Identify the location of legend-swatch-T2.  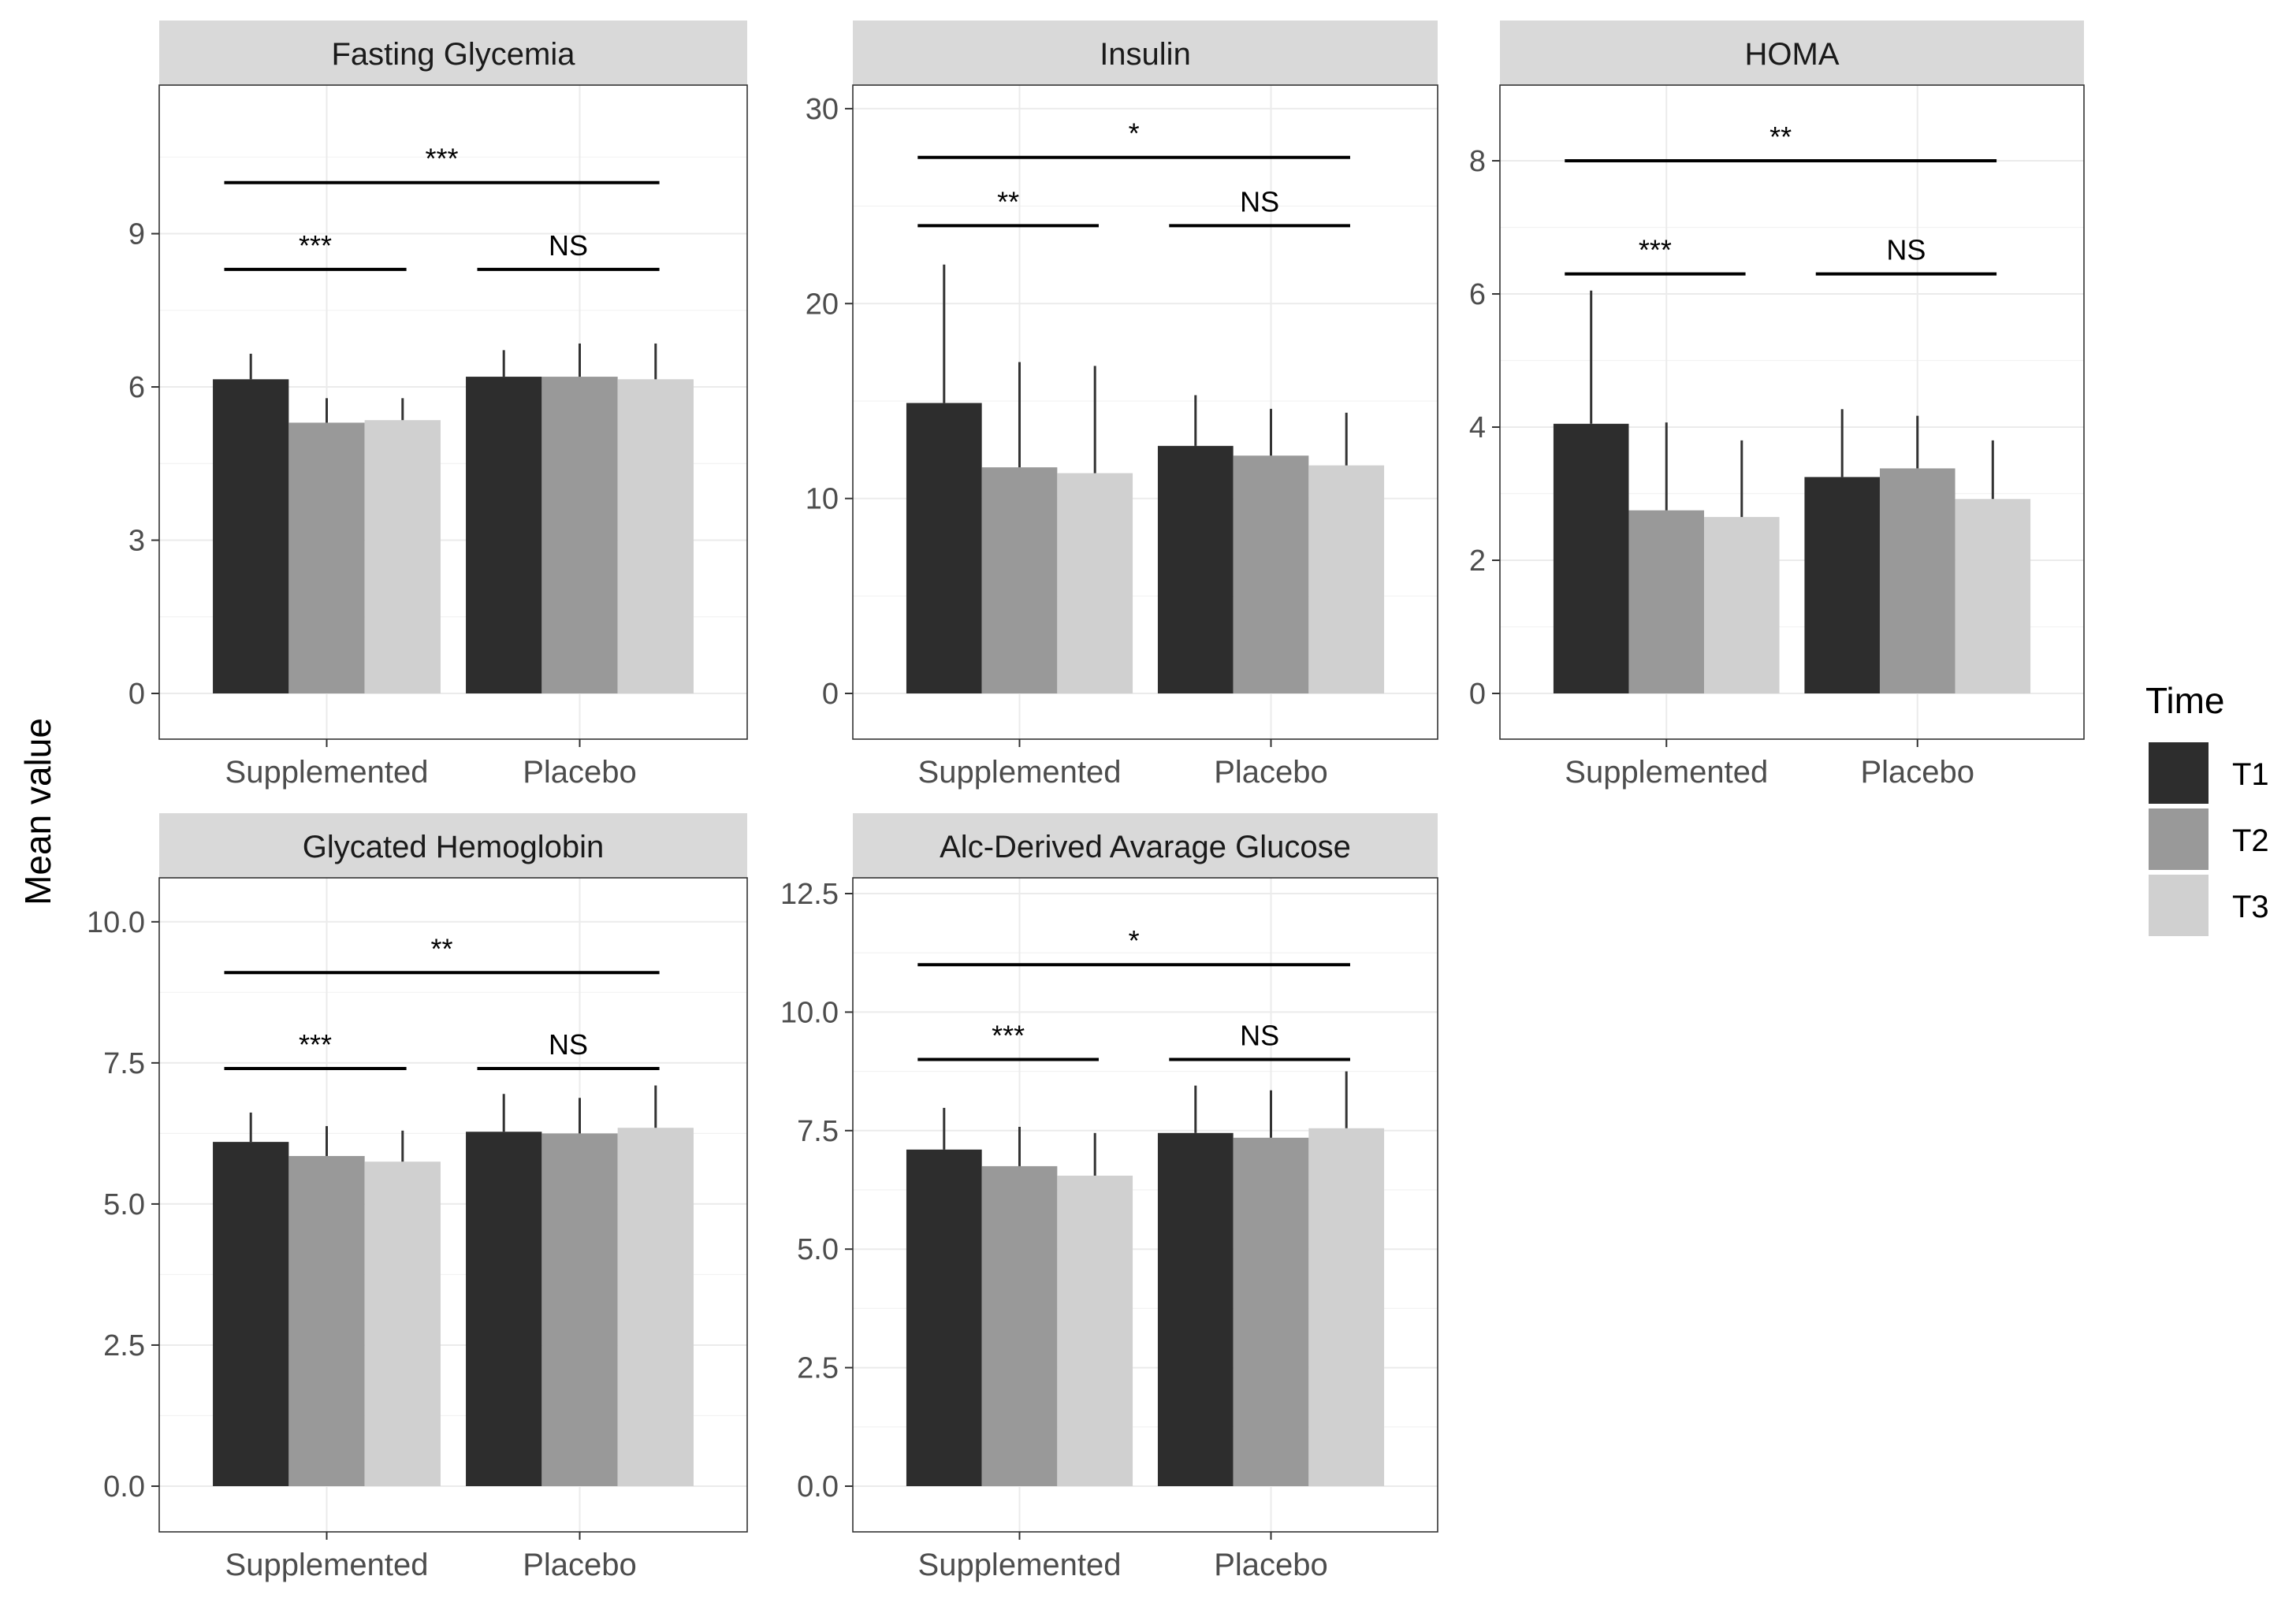
(2179, 839).